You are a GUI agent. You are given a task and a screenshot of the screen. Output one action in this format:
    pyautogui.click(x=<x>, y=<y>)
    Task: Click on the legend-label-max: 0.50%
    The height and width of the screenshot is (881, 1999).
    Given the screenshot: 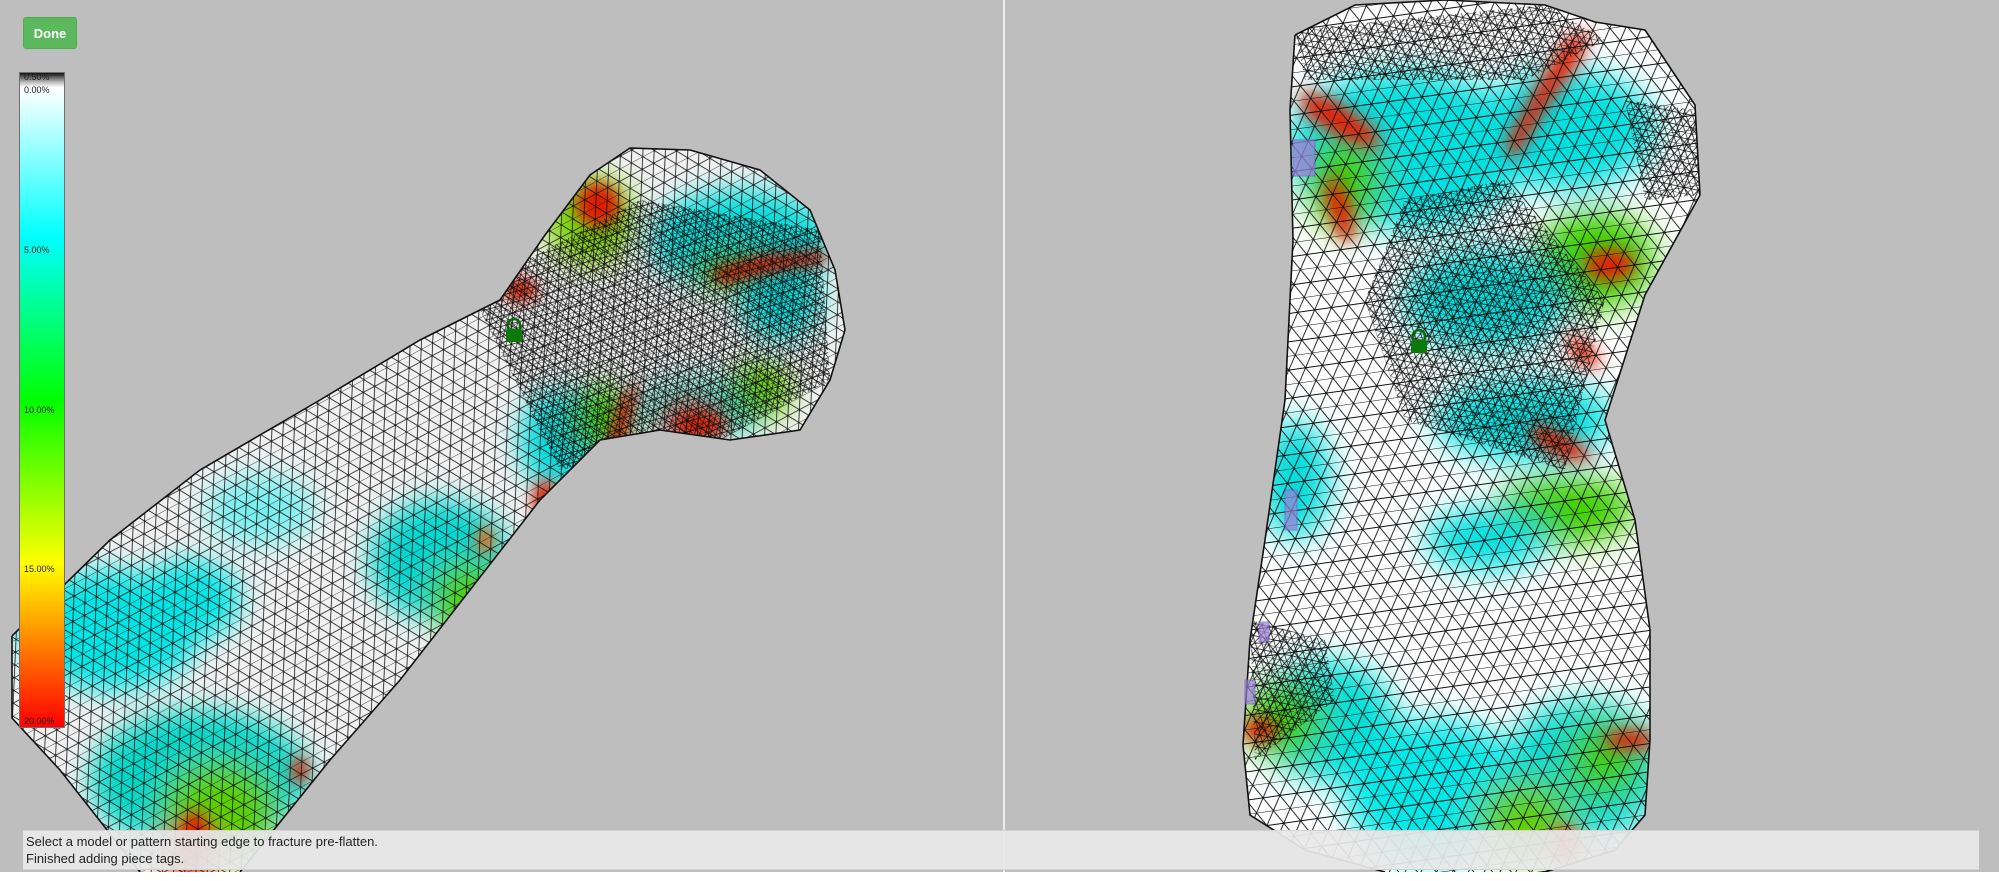 What is the action you would take?
    pyautogui.click(x=37, y=77)
    